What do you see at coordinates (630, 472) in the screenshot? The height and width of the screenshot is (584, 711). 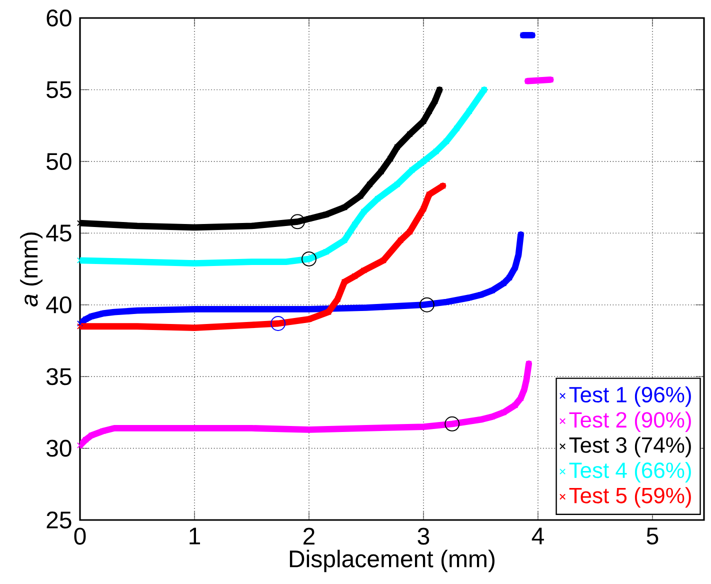 I see `legend-label: Test 4 (66%)` at bounding box center [630, 472].